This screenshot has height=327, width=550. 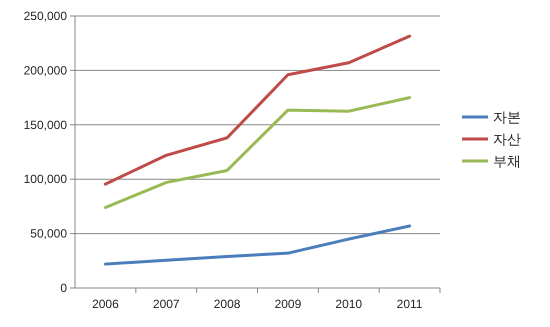 I want to click on y-tick-label: 0, so click(x=64, y=288).